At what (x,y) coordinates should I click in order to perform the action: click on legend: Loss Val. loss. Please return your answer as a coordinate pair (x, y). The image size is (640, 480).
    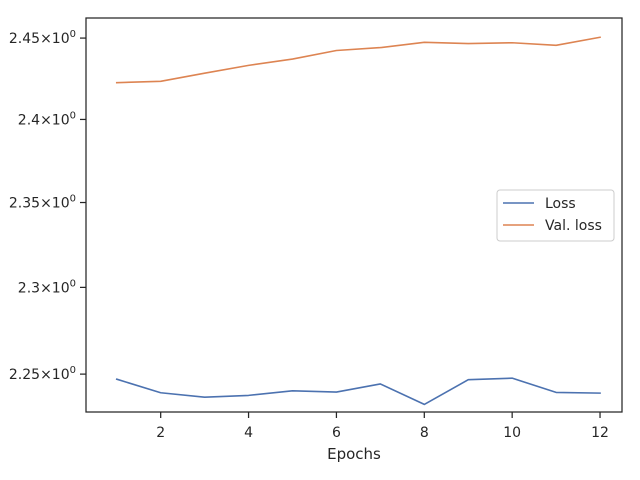
    Looking at the image, I should click on (555, 215).